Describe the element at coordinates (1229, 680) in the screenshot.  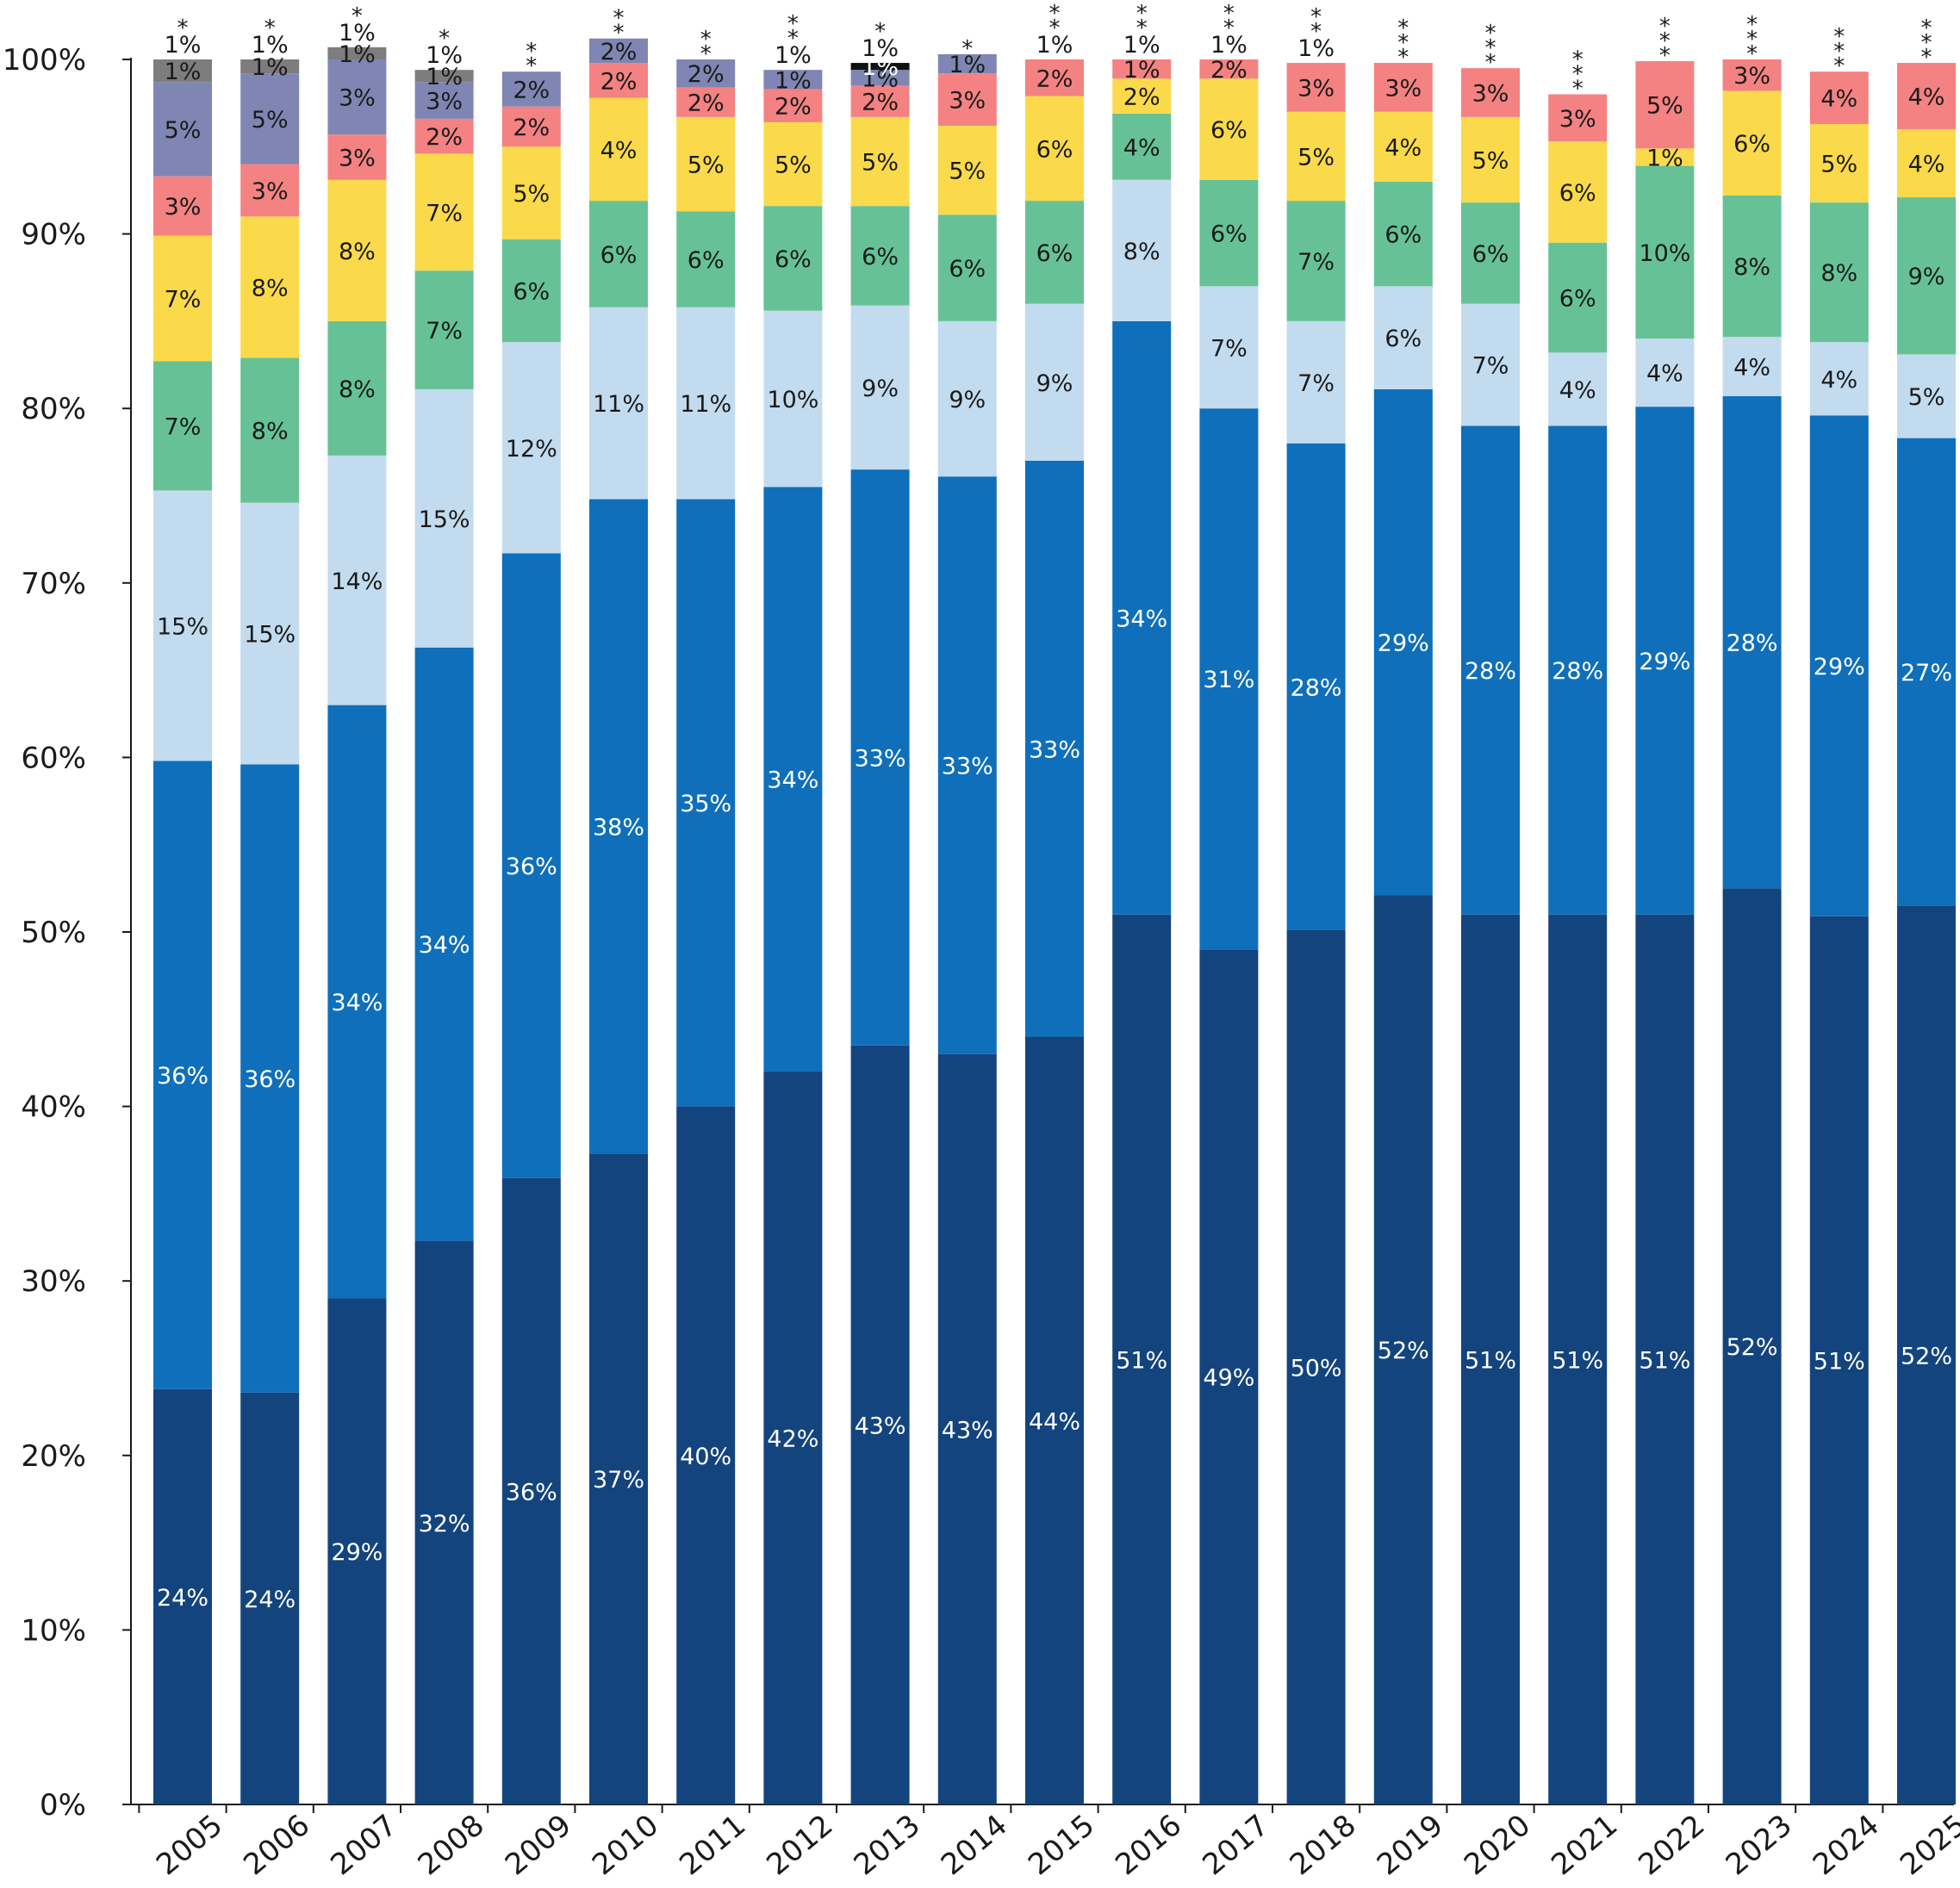
I see `data-label: 31%` at that location.